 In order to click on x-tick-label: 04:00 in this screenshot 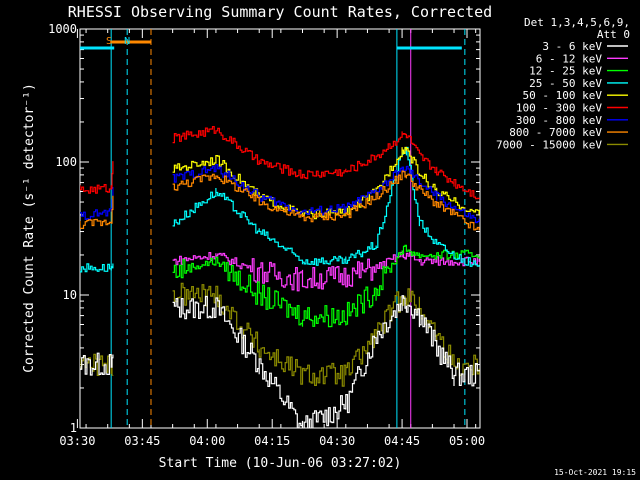, I will do `click(207, 441)`.